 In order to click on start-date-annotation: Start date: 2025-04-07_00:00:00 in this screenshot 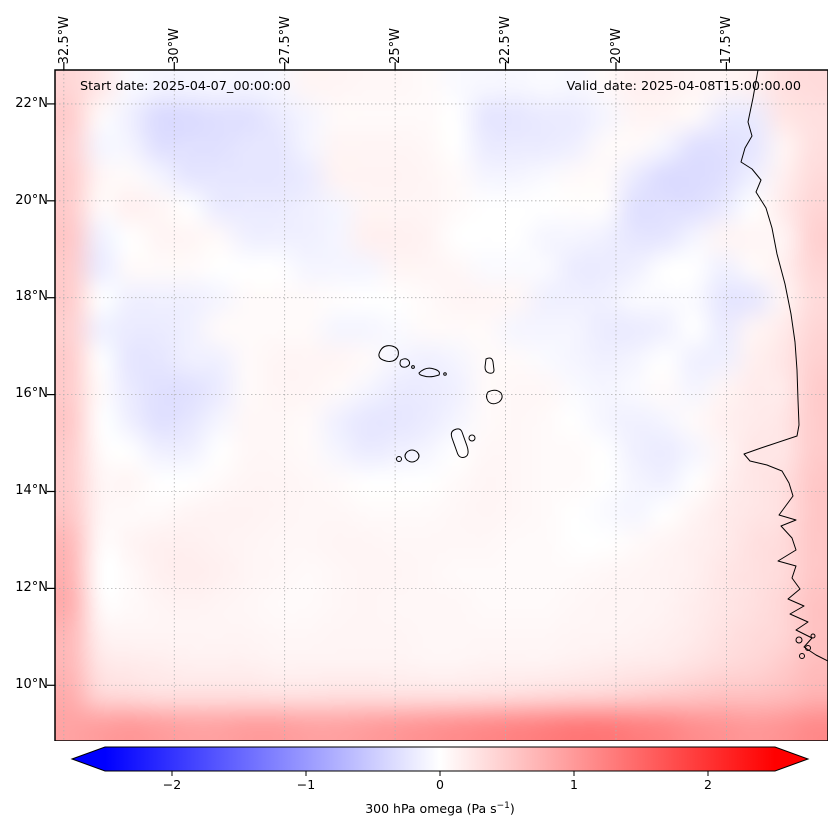, I will do `click(185, 86)`.